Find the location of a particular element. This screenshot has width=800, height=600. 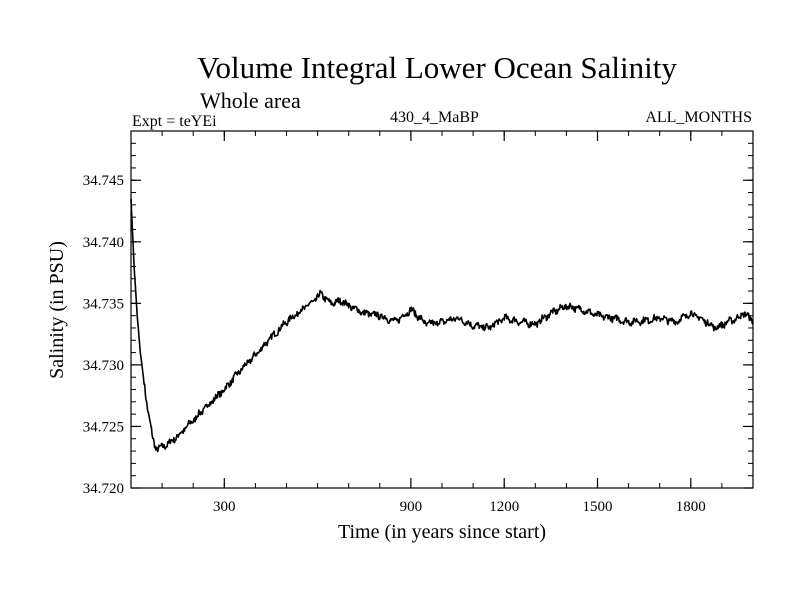

x-tick-label: 300 is located at coordinates (224, 507).